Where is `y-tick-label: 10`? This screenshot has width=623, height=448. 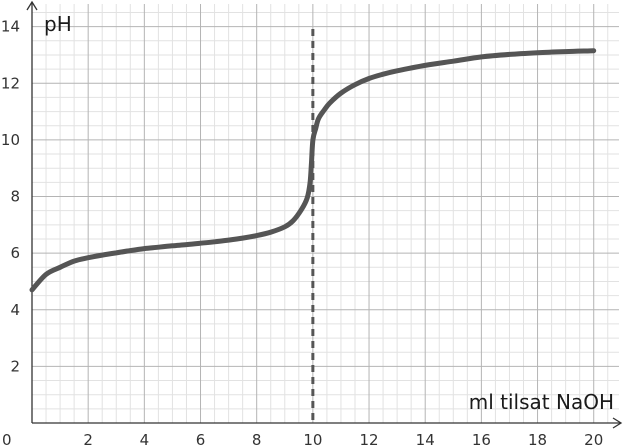 y-tick-label: 10 is located at coordinates (10, 140).